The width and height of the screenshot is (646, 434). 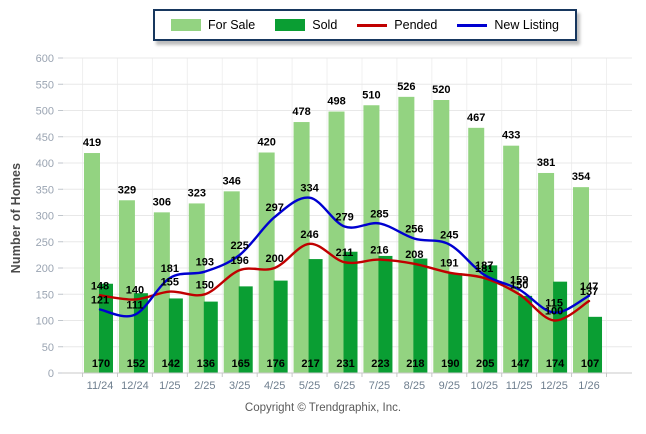 I want to click on x-axis-tick-label: 12/25, so click(x=554, y=386).